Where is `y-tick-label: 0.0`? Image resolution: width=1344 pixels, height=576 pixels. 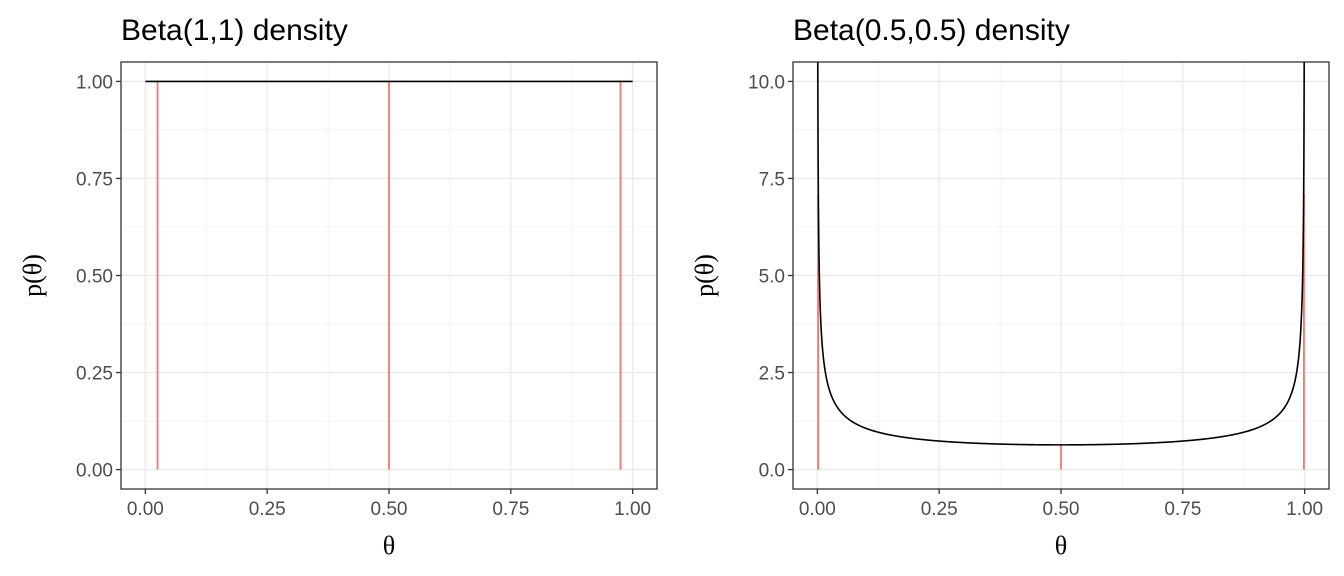 y-tick-label: 0.0 is located at coordinates (772, 471).